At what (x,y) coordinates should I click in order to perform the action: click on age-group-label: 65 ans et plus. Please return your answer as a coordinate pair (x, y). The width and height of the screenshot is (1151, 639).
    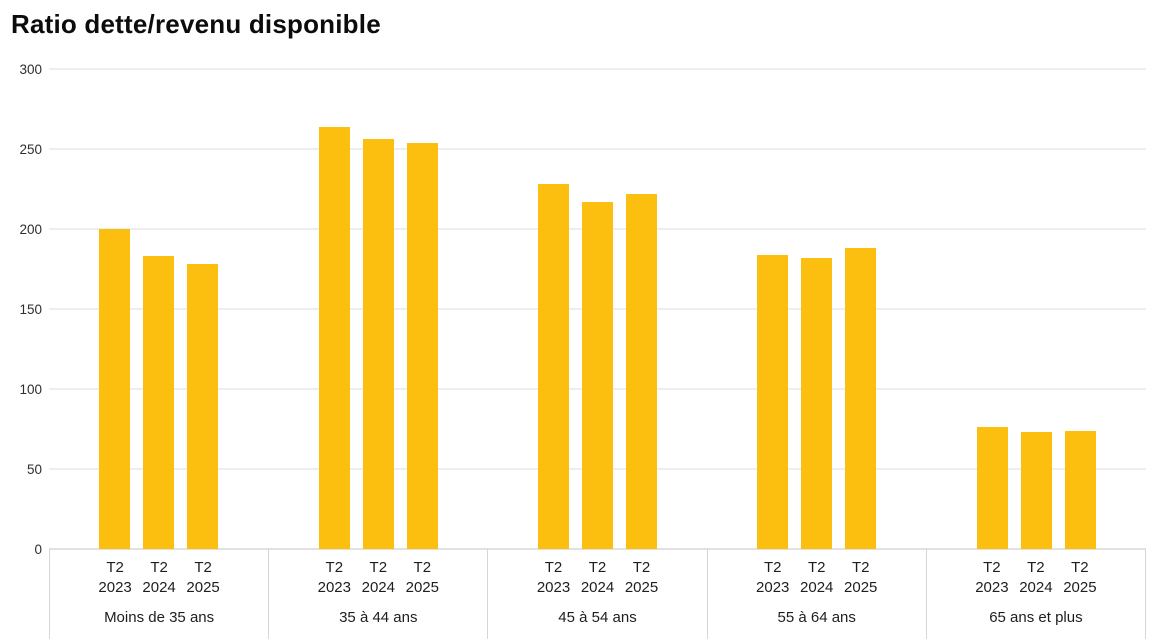
    Looking at the image, I should click on (1036, 617).